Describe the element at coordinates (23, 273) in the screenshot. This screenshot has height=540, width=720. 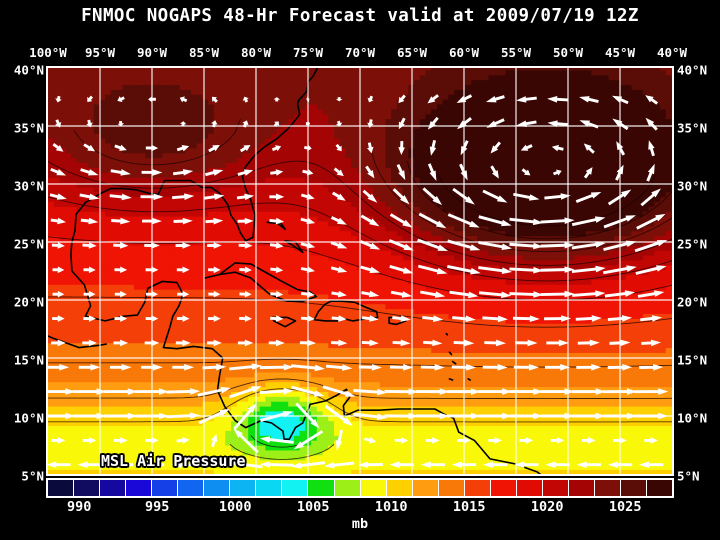
I see `latitude-axis-labels-left: 40°N 35°N 30°N 25°N 20°N 15°N 10°N 5°N` at that location.